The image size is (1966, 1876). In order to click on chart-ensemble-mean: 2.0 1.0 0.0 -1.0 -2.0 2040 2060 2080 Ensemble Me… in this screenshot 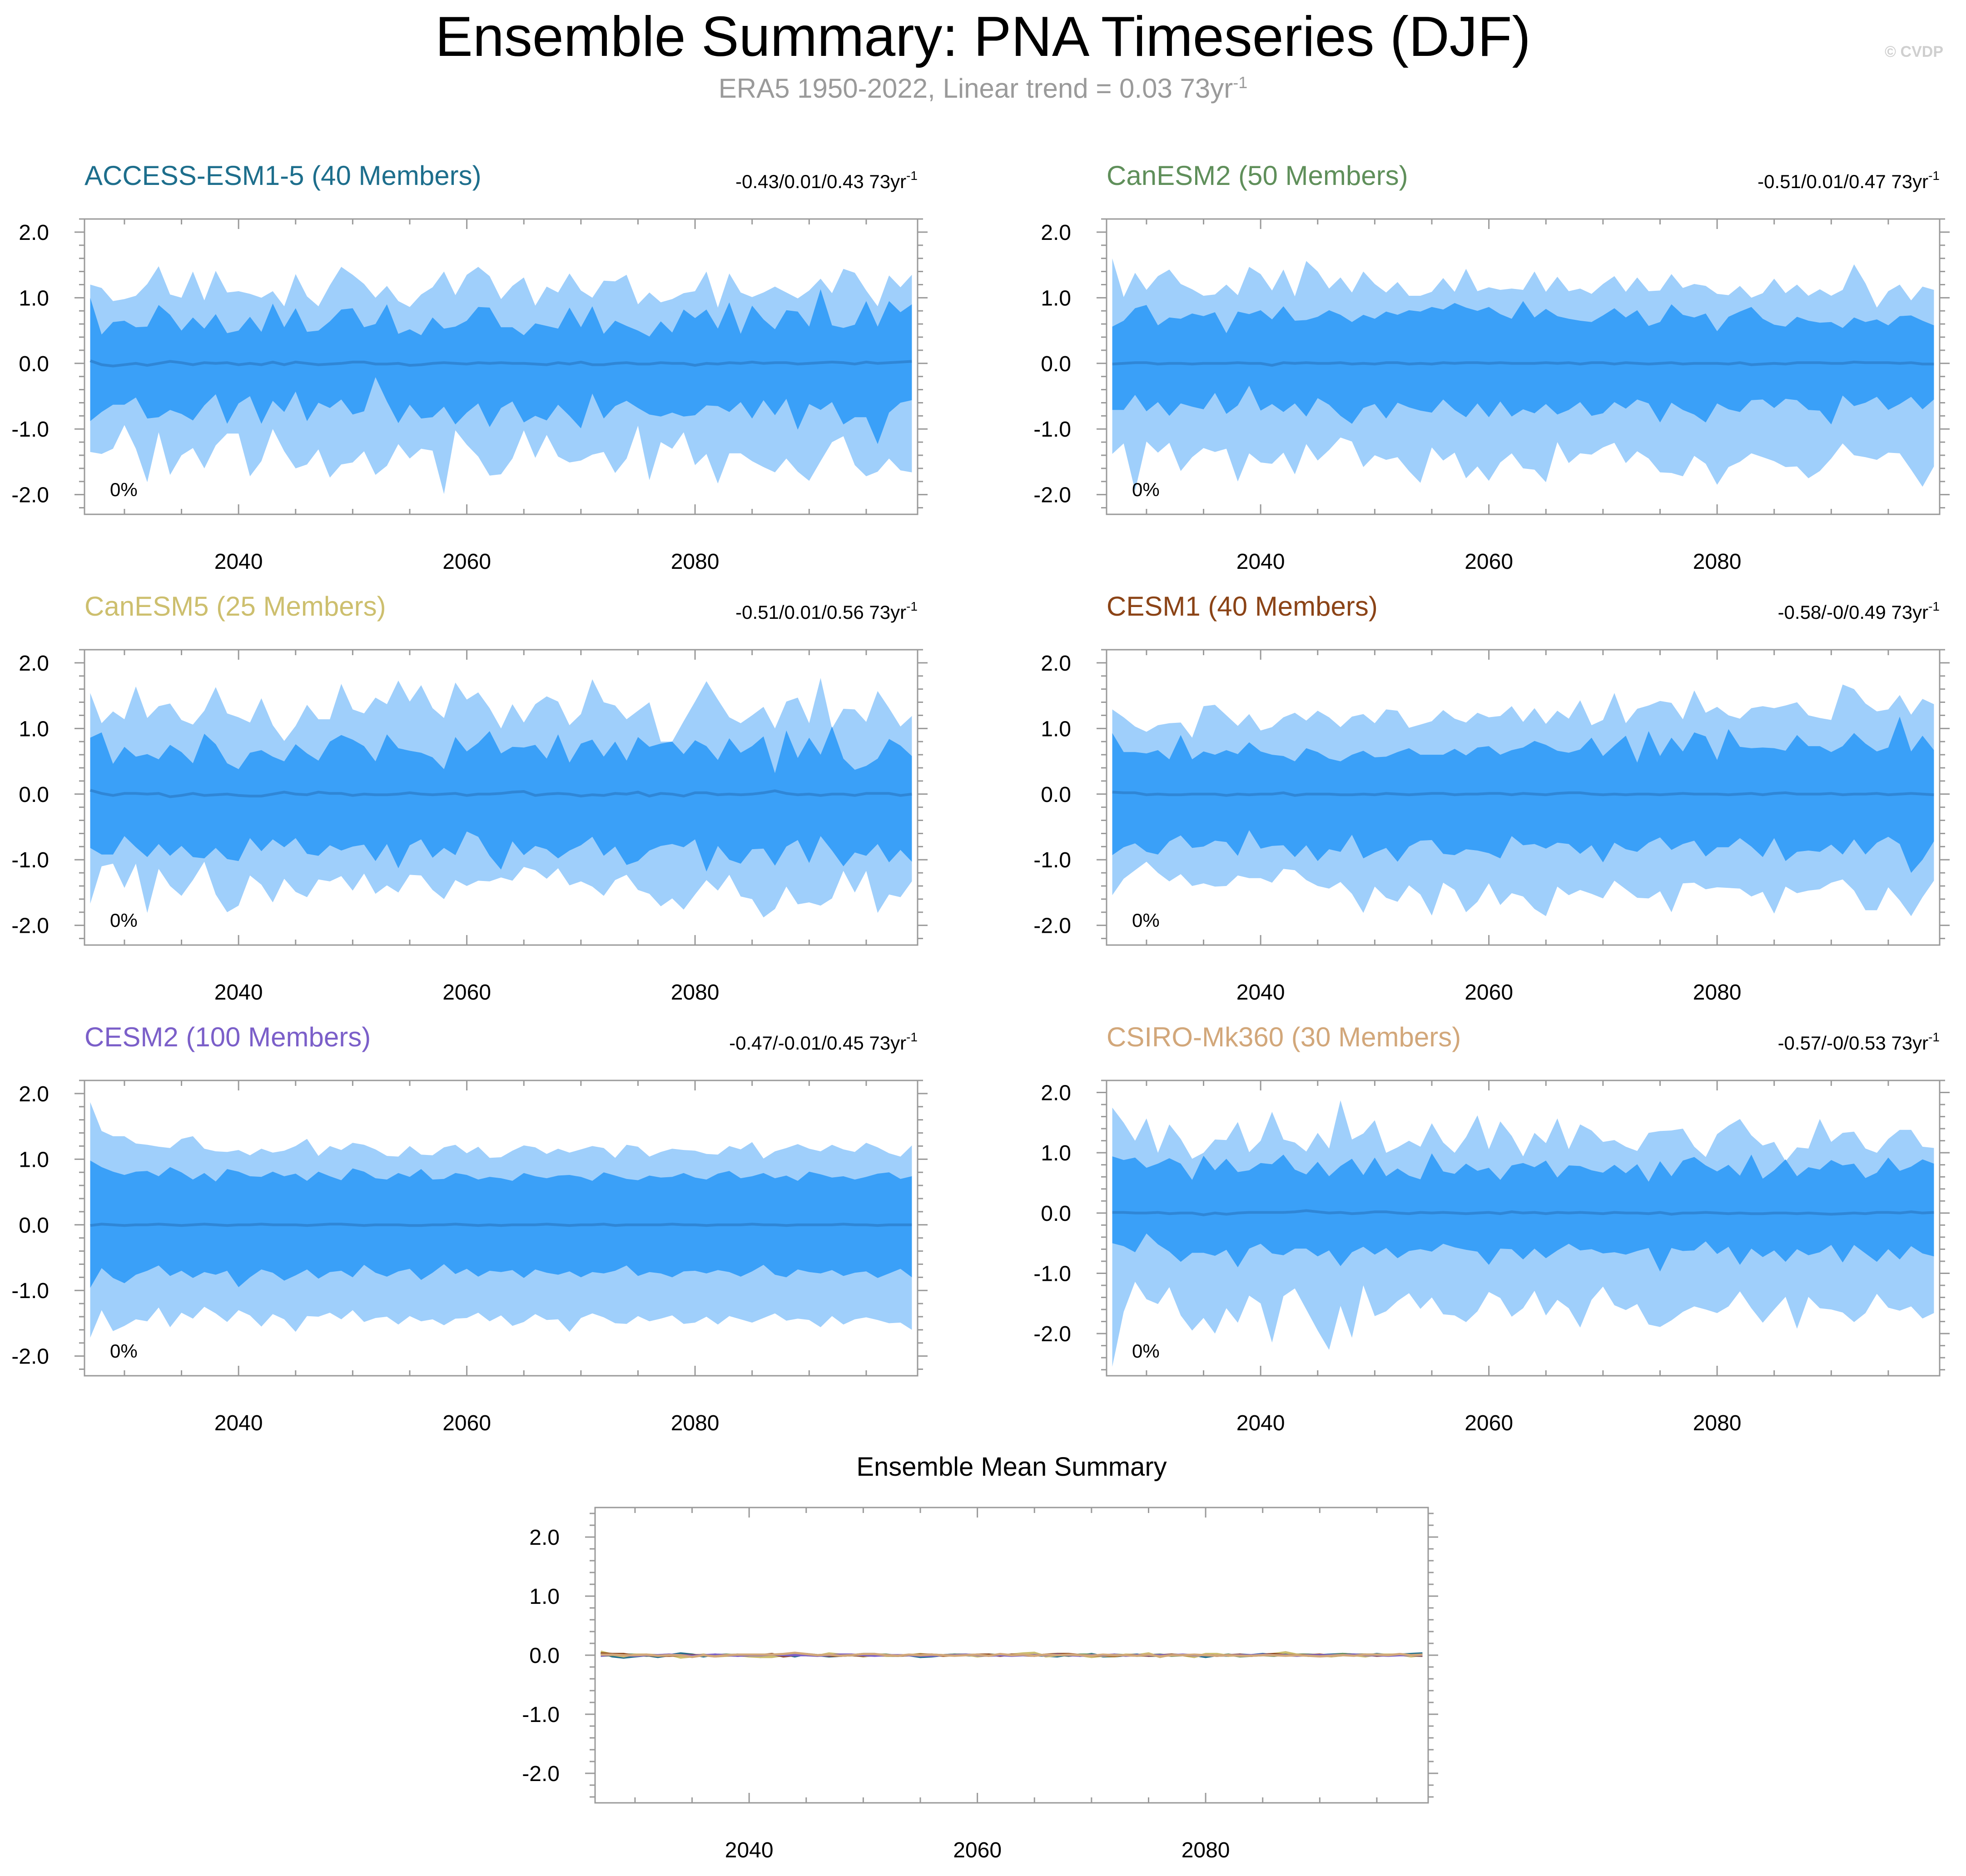, I will do `click(980, 1657)`.